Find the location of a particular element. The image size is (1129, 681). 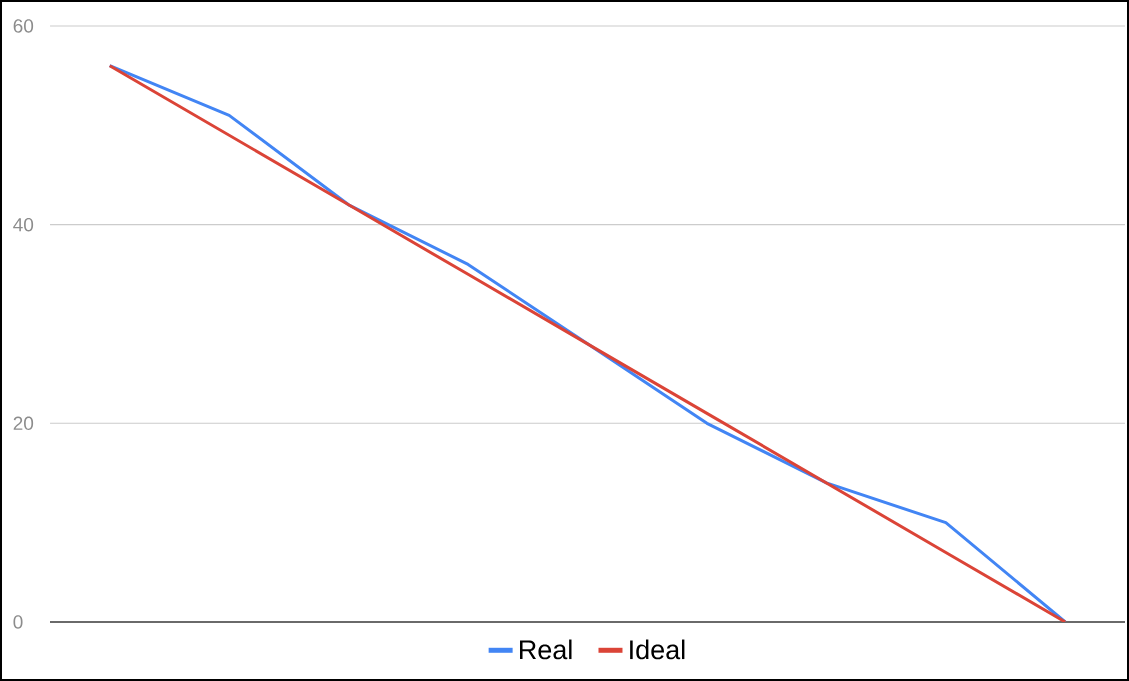

legend-label: Real is located at coordinates (546, 649).